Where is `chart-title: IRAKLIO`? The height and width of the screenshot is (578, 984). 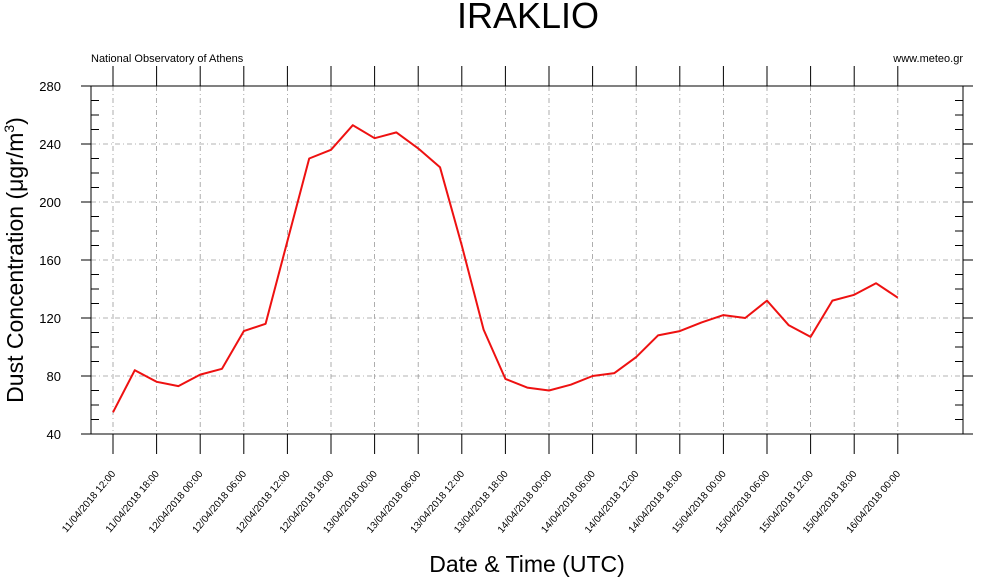
chart-title: IRAKLIO is located at coordinates (528, 18).